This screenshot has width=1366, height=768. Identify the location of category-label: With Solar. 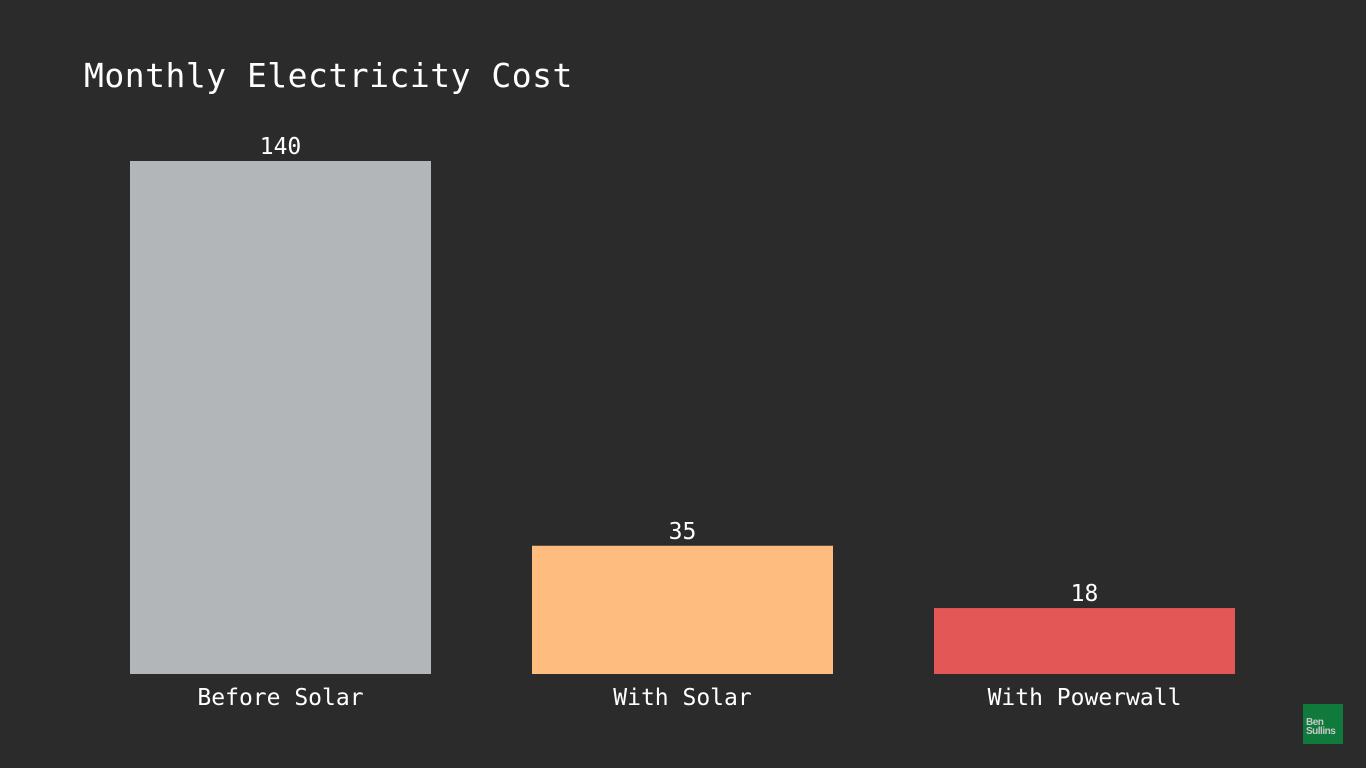
(682, 698).